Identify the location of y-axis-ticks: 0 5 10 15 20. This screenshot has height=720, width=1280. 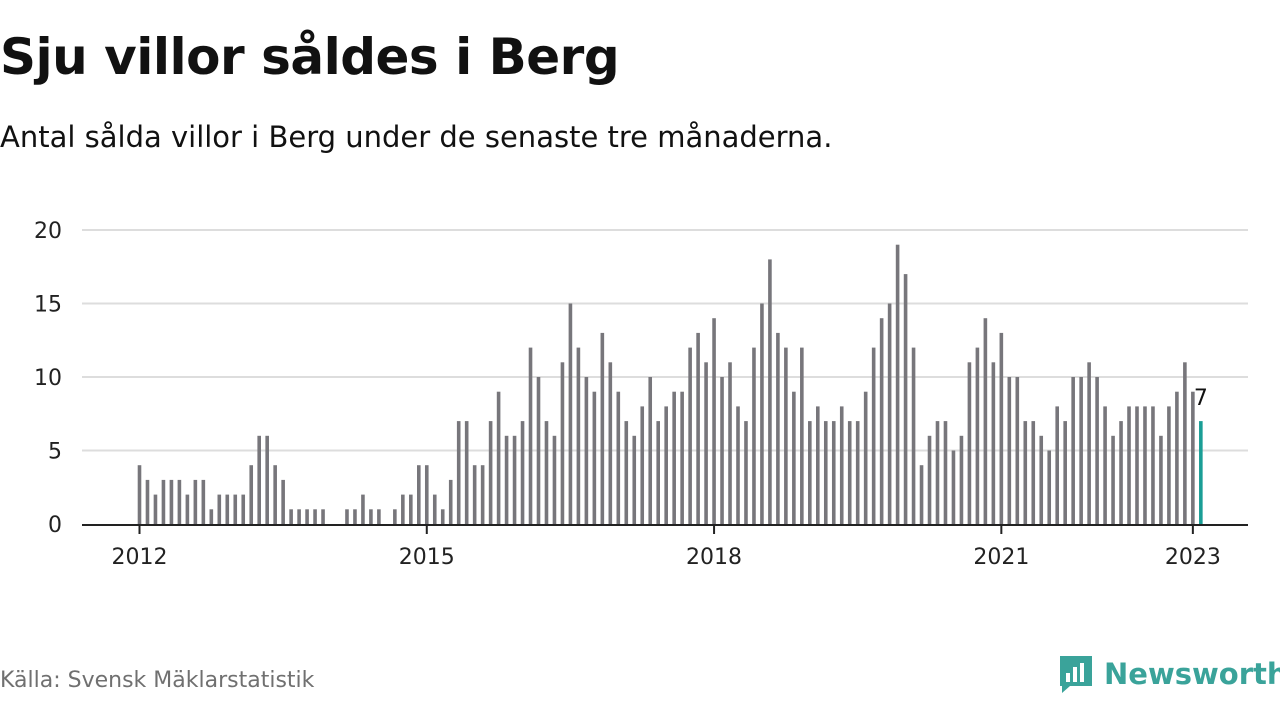
(48, 378).